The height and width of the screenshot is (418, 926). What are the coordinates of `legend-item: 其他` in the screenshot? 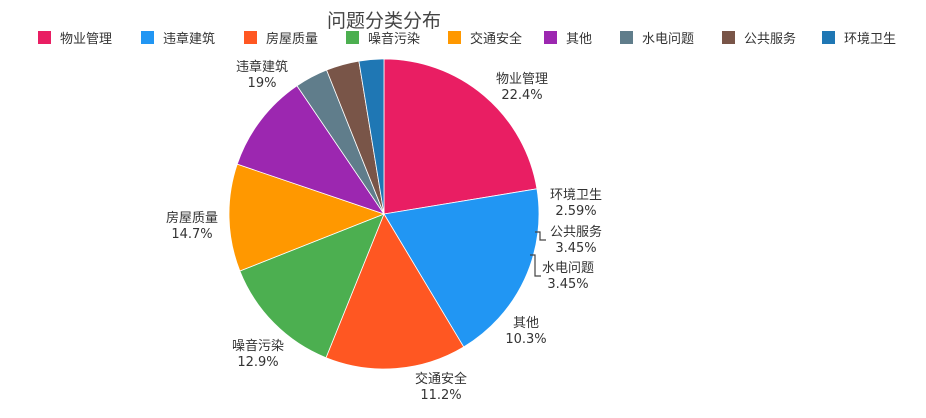 It's located at (568, 39).